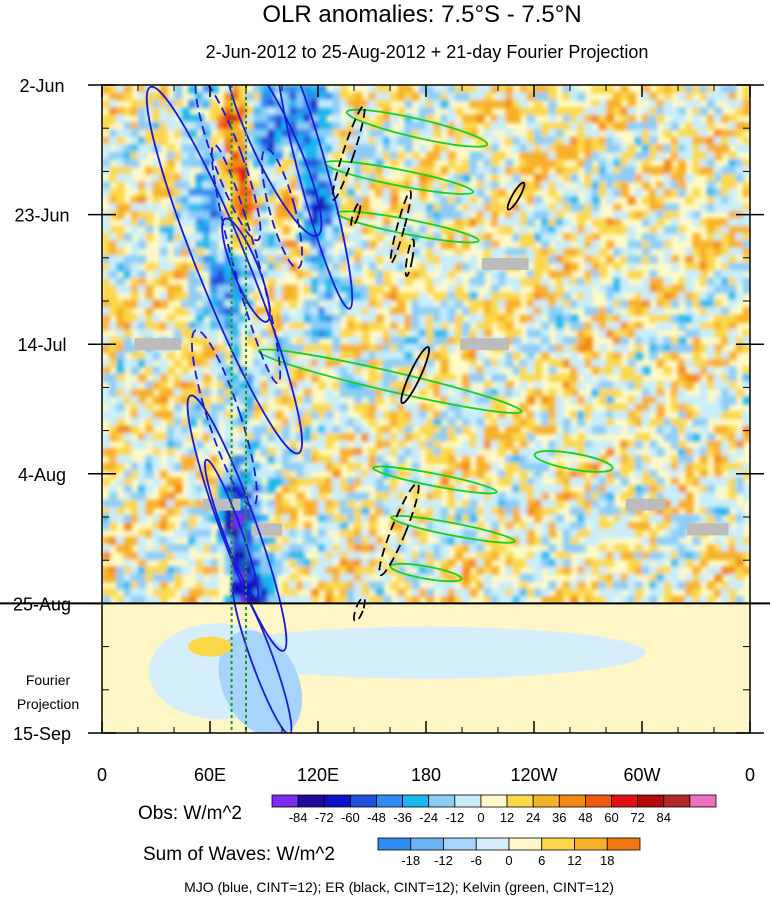 This screenshot has height=899, width=770. What do you see at coordinates (402, 817) in the screenshot?
I see `colorbar-tick-label: -36` at bounding box center [402, 817].